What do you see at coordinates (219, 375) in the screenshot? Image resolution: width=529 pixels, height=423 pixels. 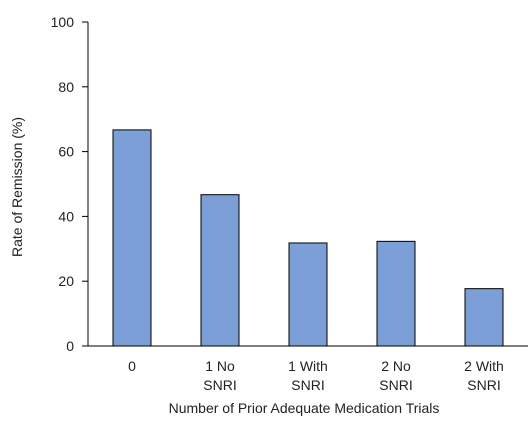 I see `x-tick-label: 1 No SNRI` at bounding box center [219, 375].